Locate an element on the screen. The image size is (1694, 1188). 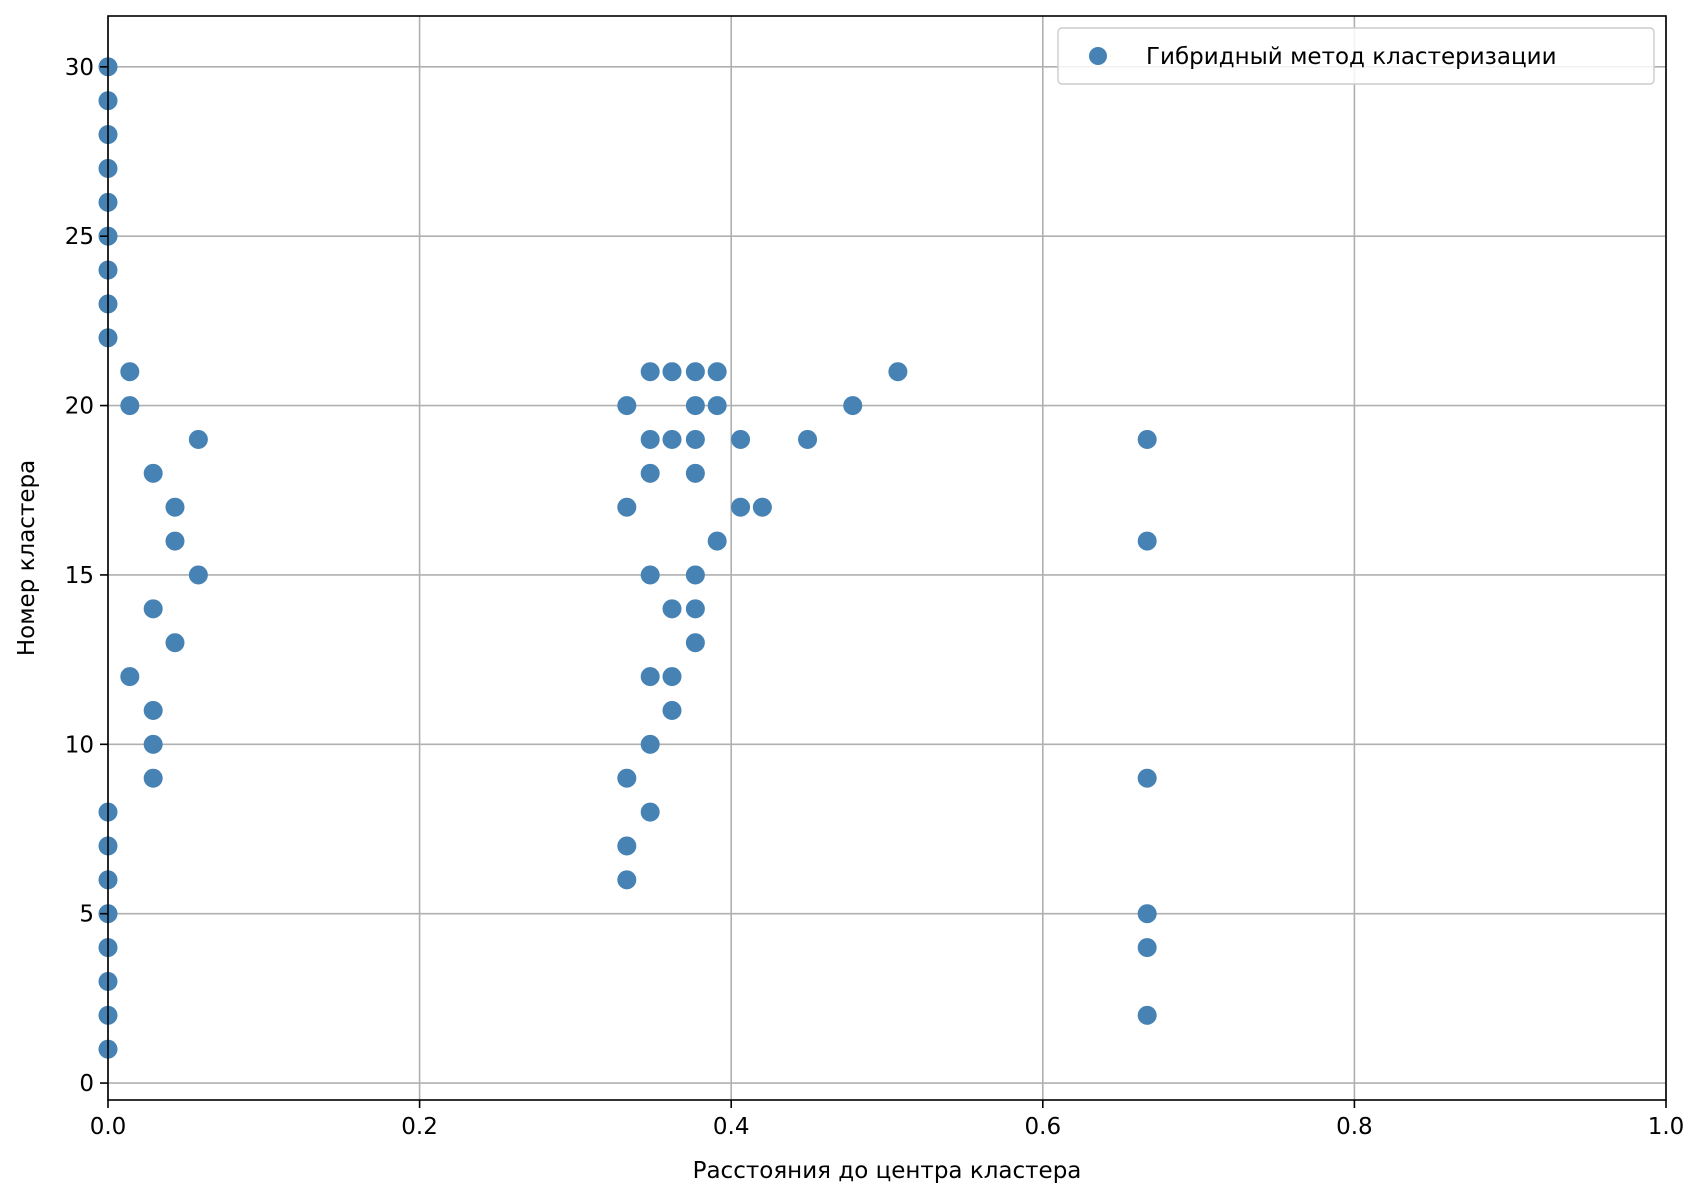
y-tick-label: 30 is located at coordinates (79, 68).